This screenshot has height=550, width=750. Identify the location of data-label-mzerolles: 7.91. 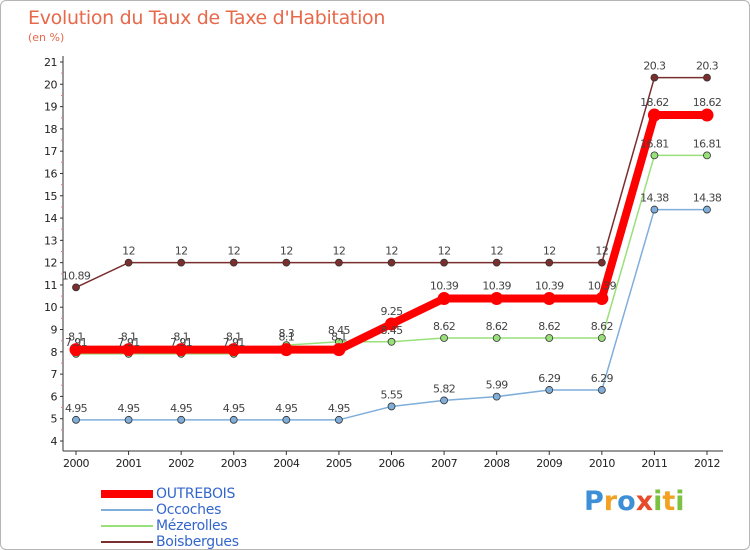
(234, 342).